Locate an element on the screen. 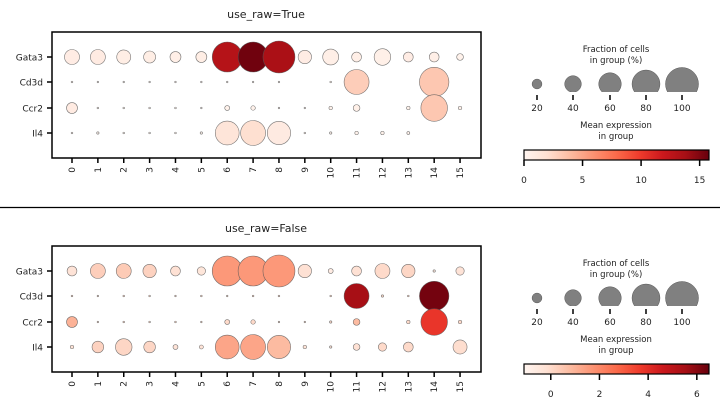  y-tick-label: Ccr2 is located at coordinates (32, 110).